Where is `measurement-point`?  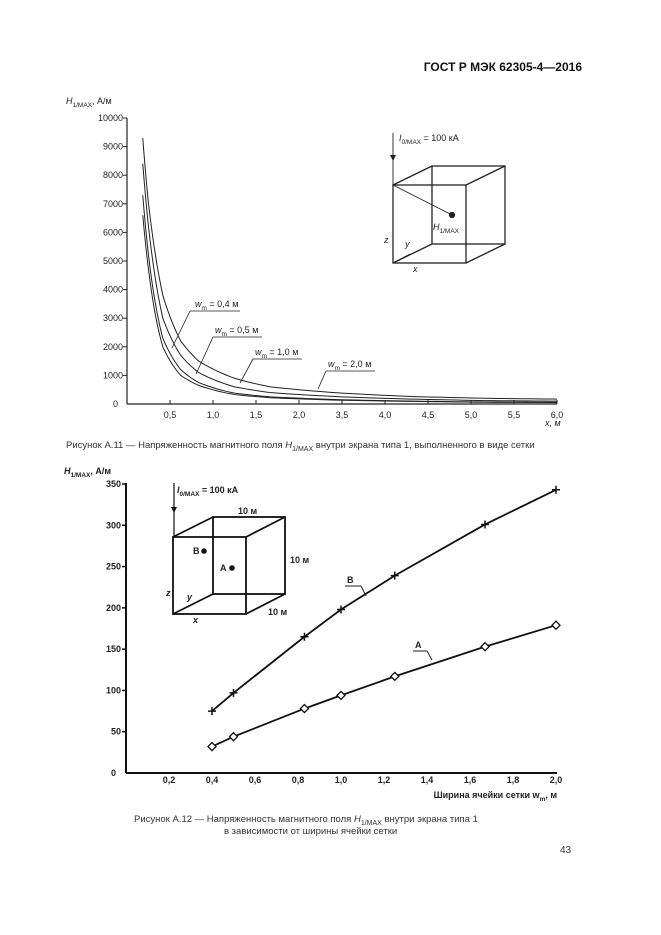 measurement-point is located at coordinates (452, 215).